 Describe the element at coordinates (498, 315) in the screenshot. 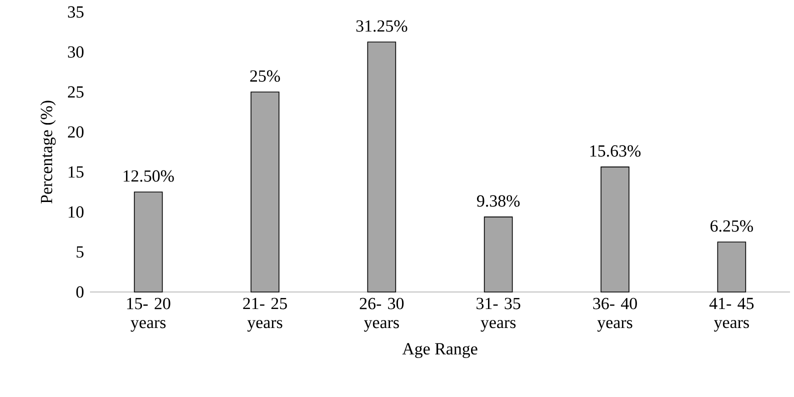

I see `x-tick-label: 31- 35 years` at that location.